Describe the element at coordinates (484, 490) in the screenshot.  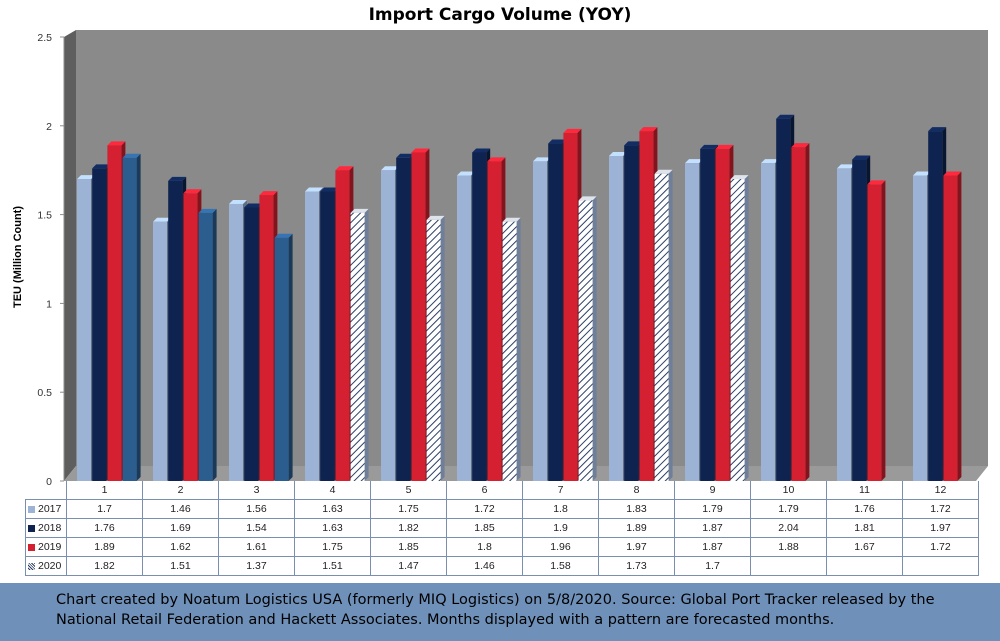
I see `category-label: 6` at that location.